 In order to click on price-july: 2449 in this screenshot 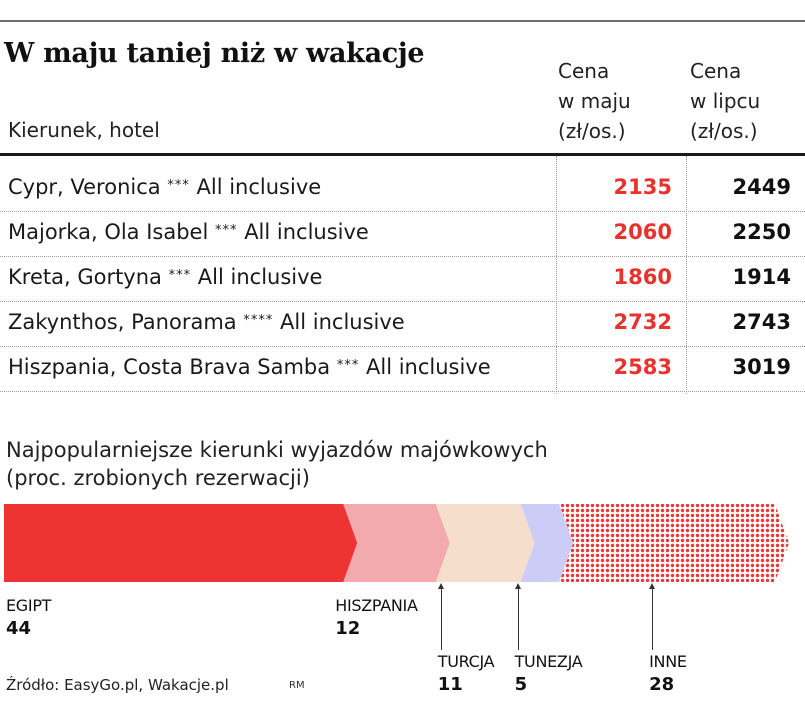, I will do `click(761, 187)`.